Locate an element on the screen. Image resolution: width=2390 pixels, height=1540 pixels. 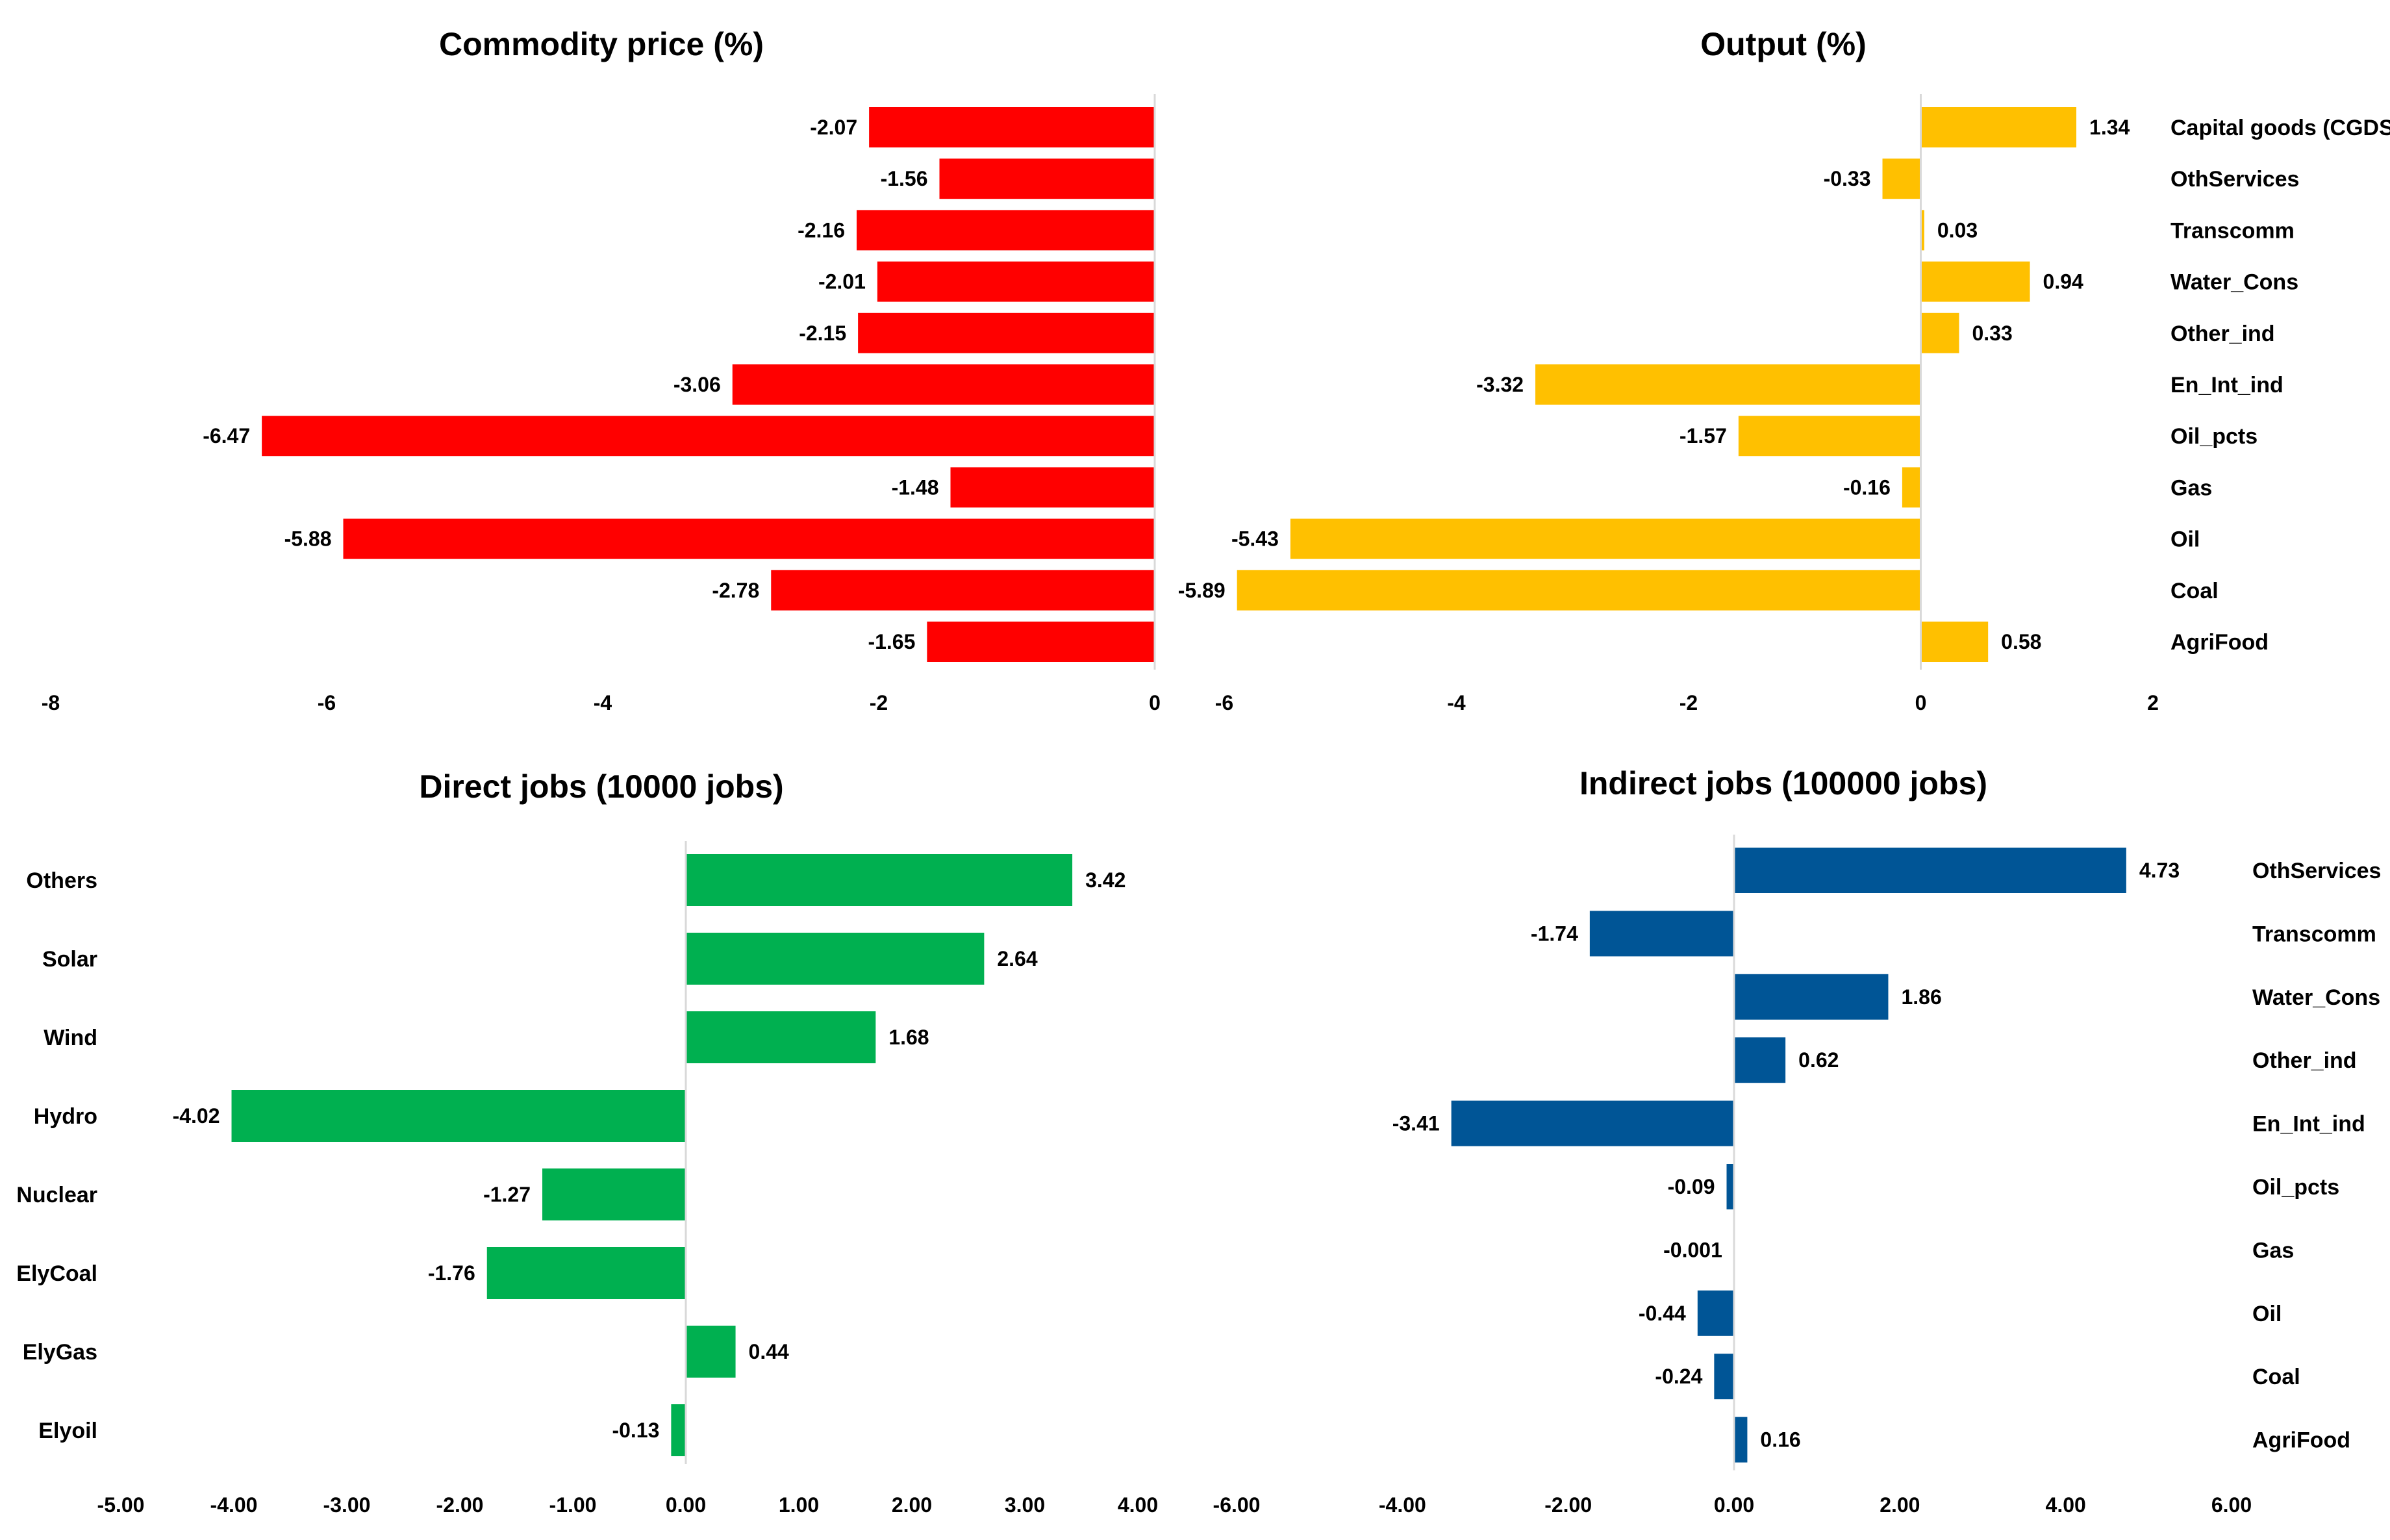
direct-category-label: ElyGas is located at coordinates (60, 1353).